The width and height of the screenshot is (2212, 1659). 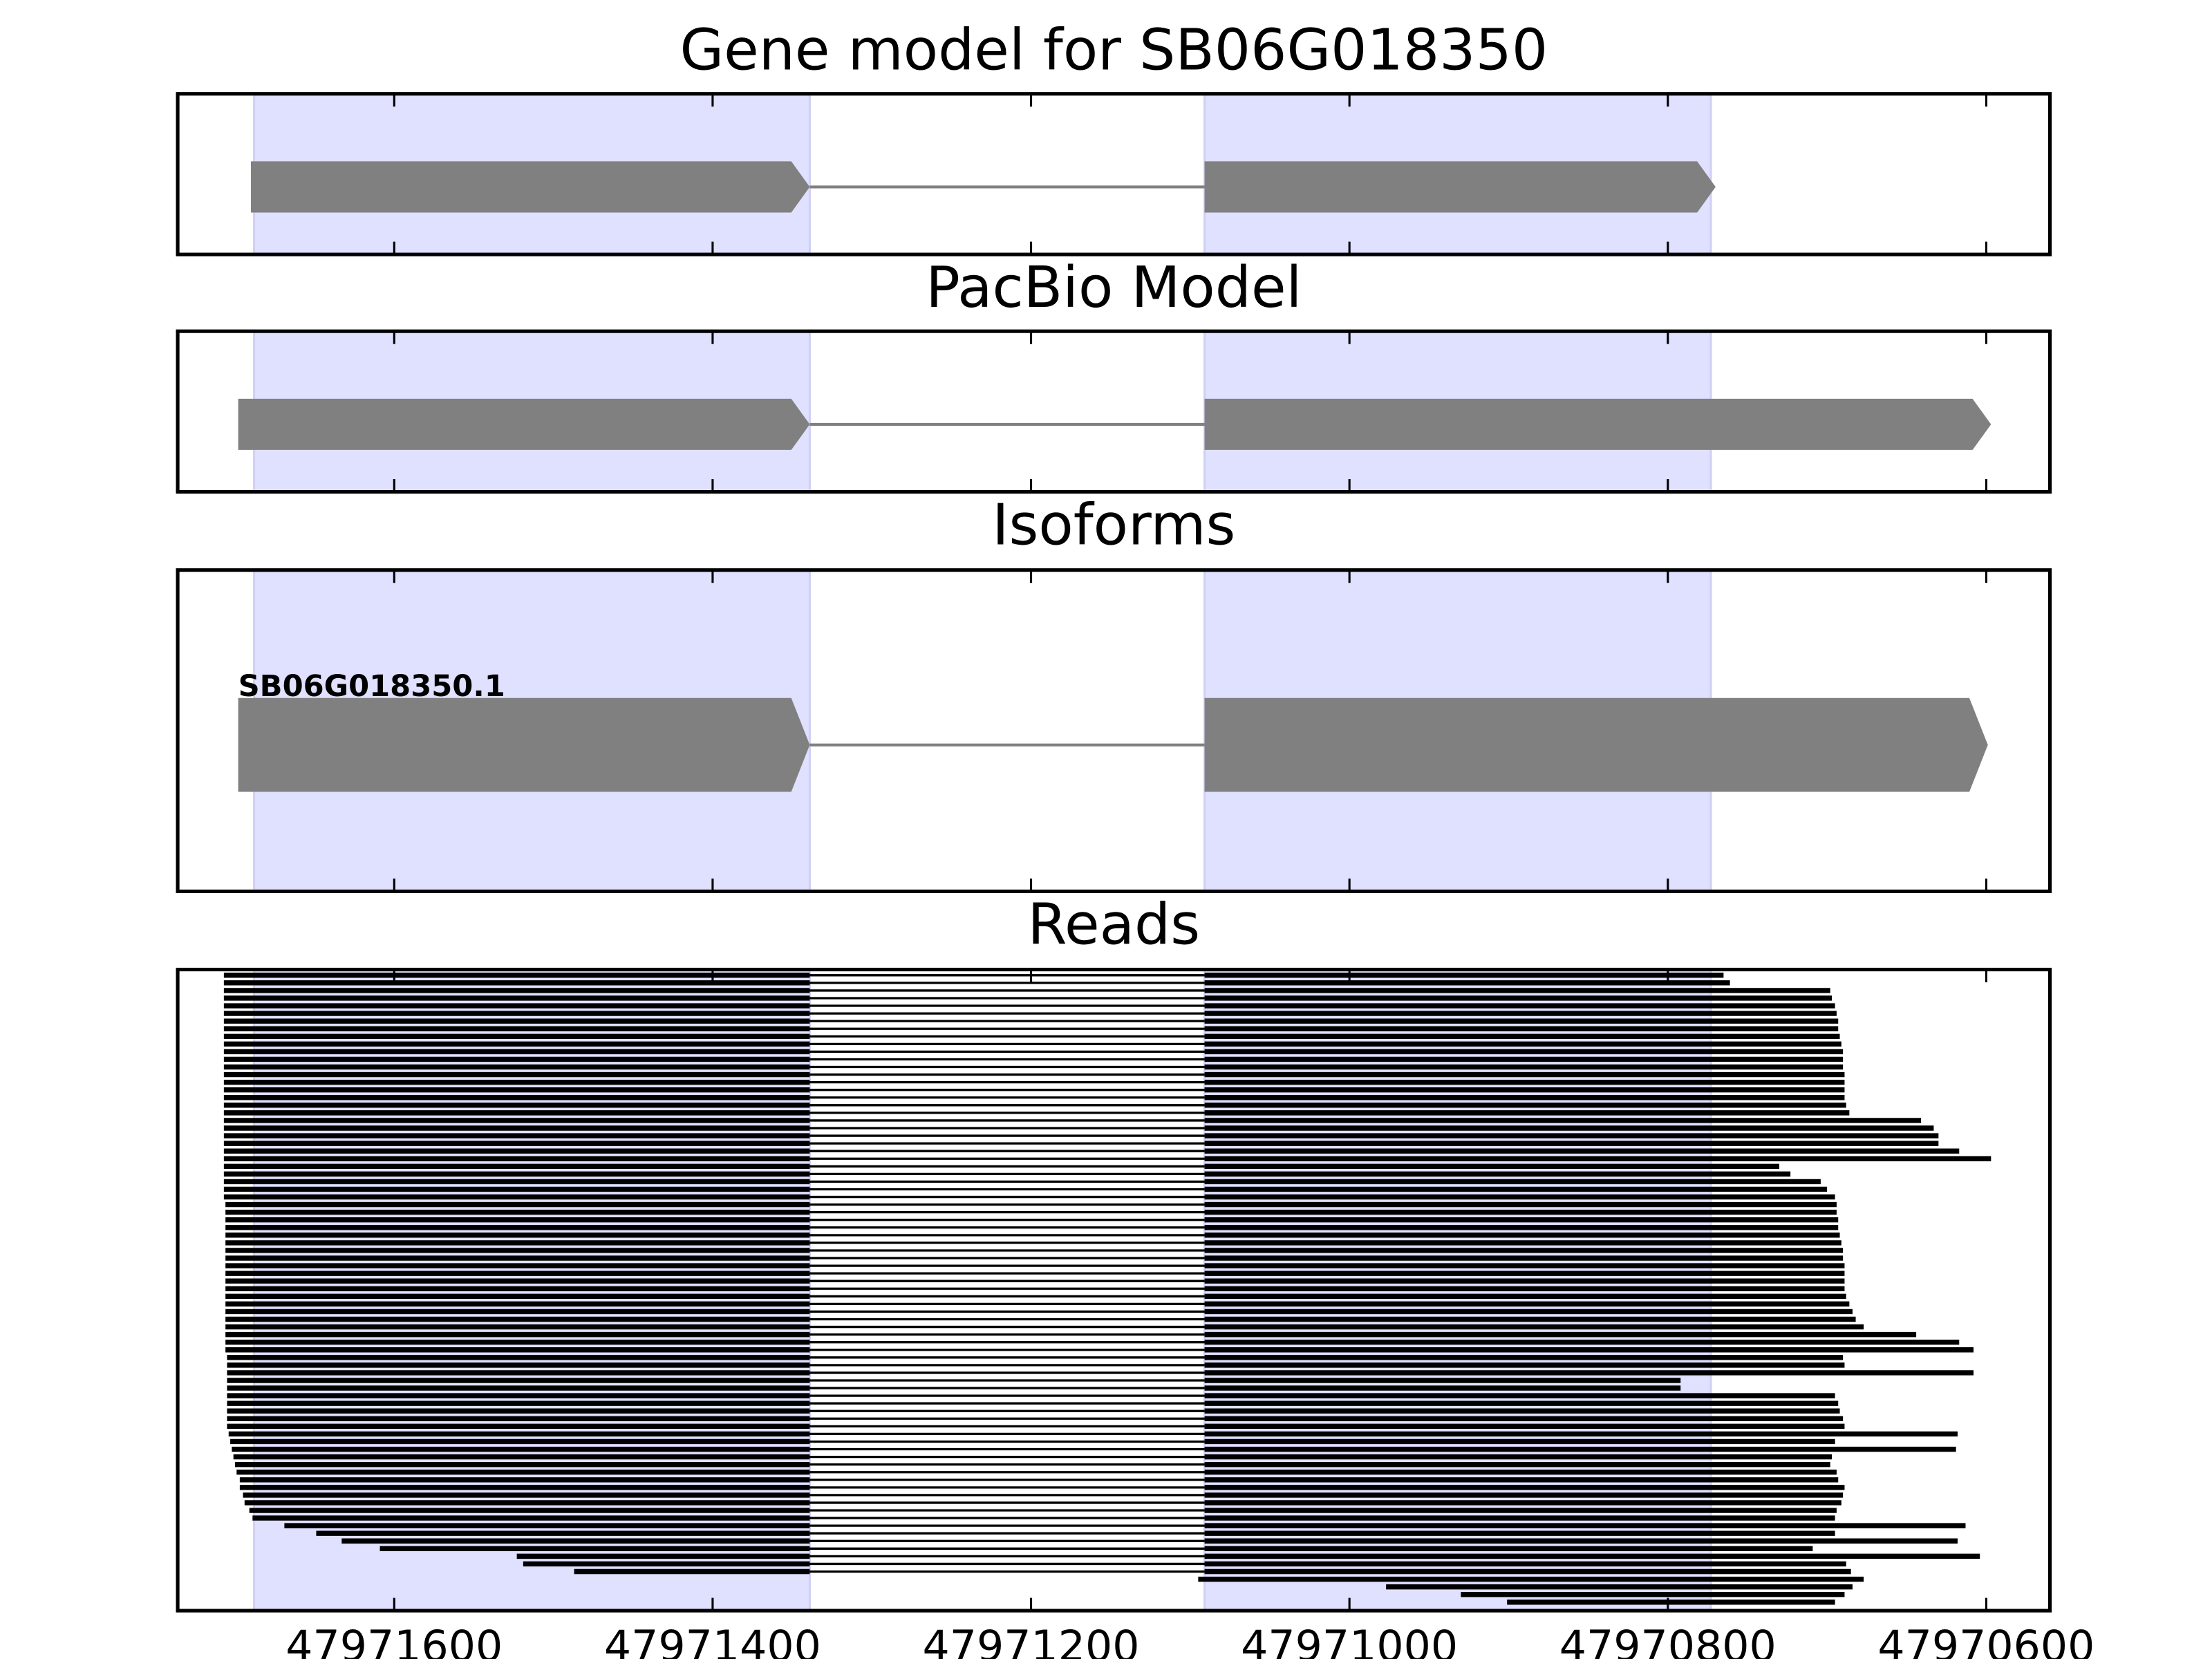 I want to click on isoform-label: SB06G018350.1, so click(x=371, y=686).